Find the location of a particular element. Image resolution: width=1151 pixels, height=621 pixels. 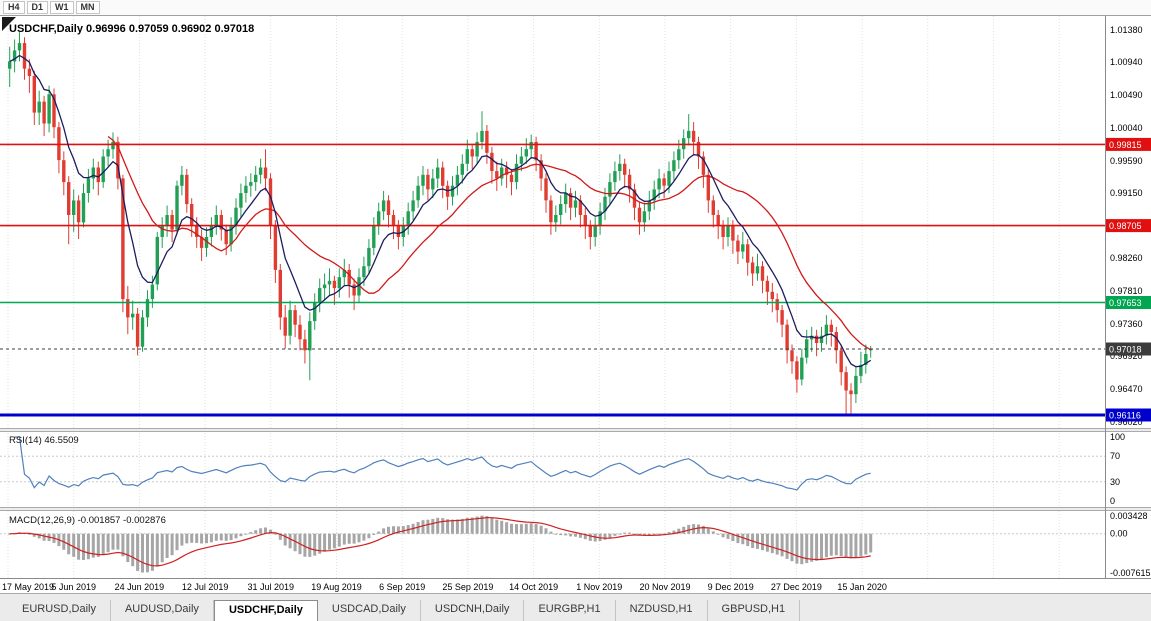

svg-text: 0.97360 is located at coordinates (1126, 324).